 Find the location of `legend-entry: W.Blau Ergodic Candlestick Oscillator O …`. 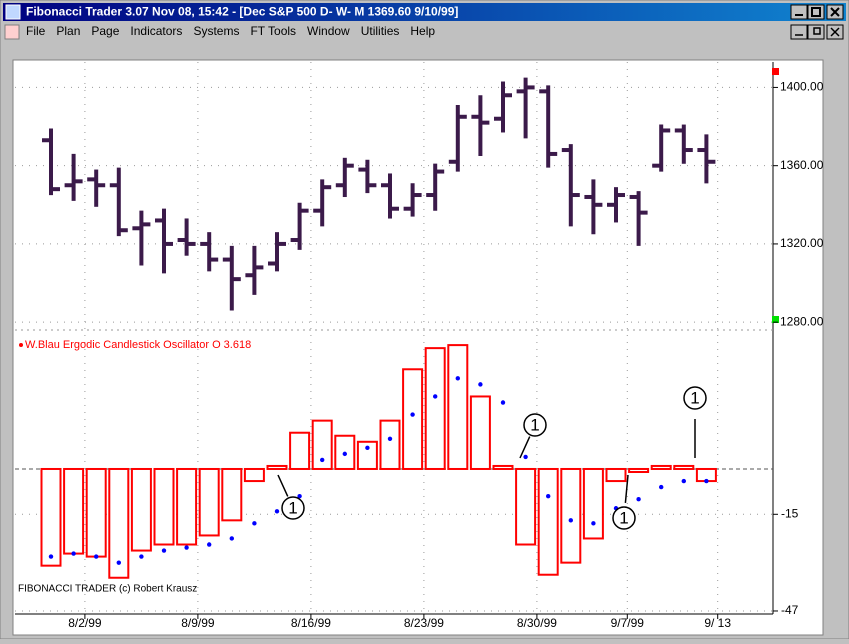

legend-entry: W.Blau Ergodic Candlestick Oscillator O … is located at coordinates (138, 345).